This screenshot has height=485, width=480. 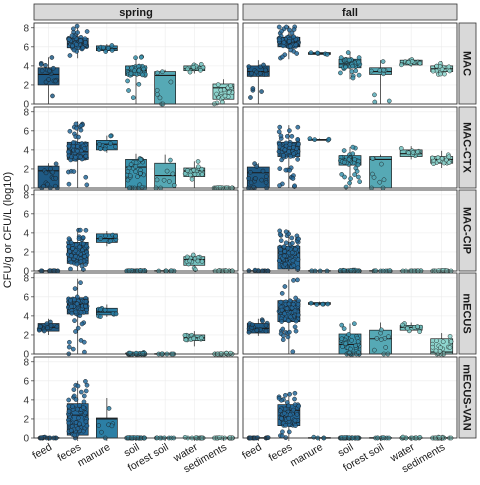 I want to click on panel-mecus-fall-box-manure, so click(x=319, y=303).